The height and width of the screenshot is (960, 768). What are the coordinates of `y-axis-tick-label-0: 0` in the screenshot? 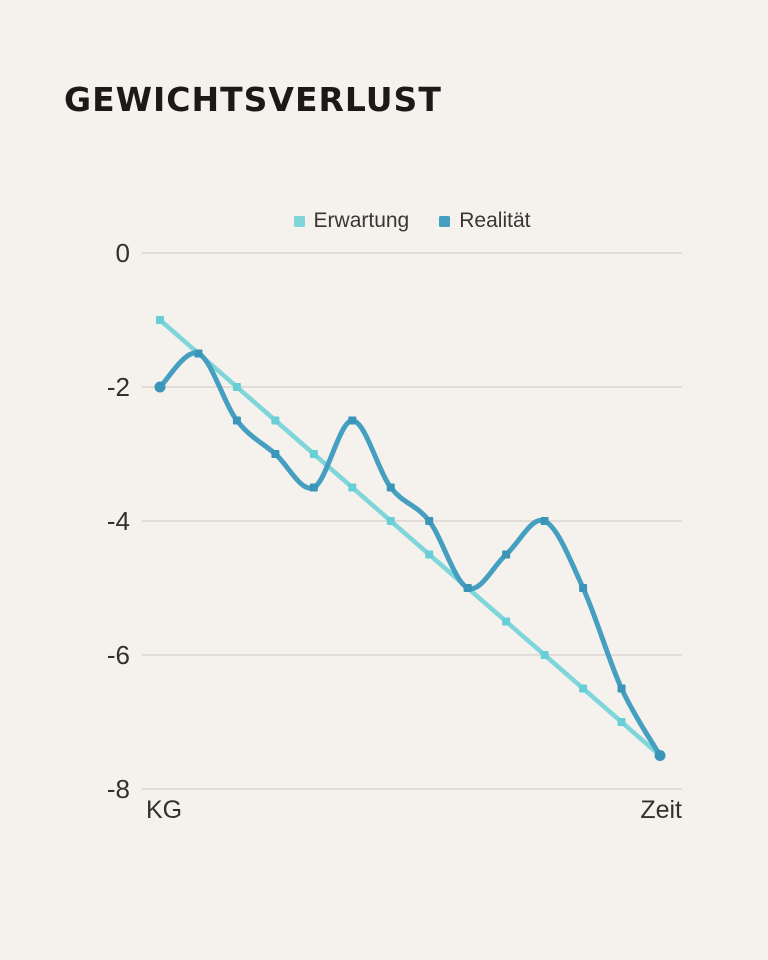 It's located at (122, 253).